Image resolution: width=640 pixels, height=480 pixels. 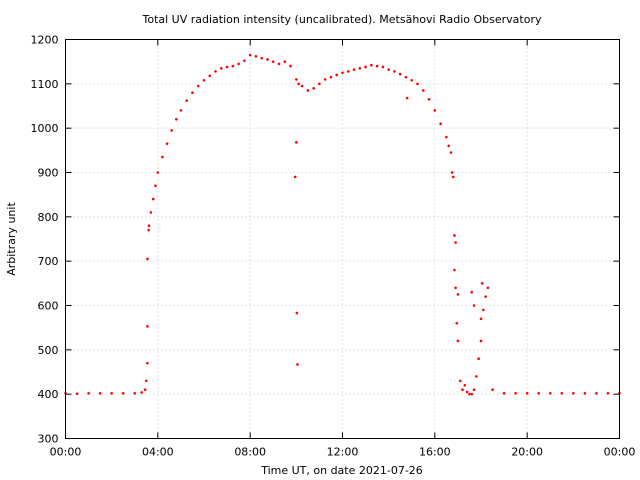 I want to click on y-tick-label: 1000, so click(x=45, y=128).